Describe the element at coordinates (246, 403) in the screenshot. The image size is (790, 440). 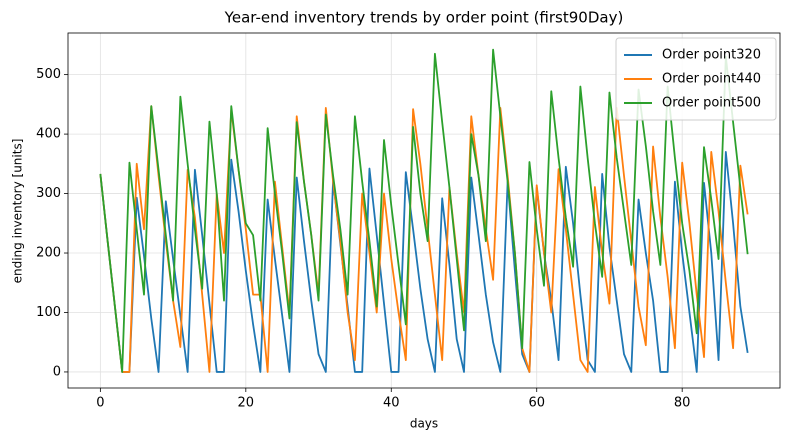
I see `x-tick-label: 20` at that location.